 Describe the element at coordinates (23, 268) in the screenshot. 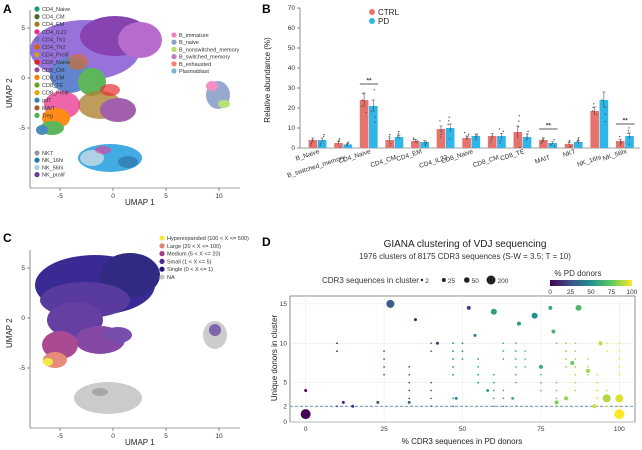

I see `panel-c-ytick: 5` at that location.